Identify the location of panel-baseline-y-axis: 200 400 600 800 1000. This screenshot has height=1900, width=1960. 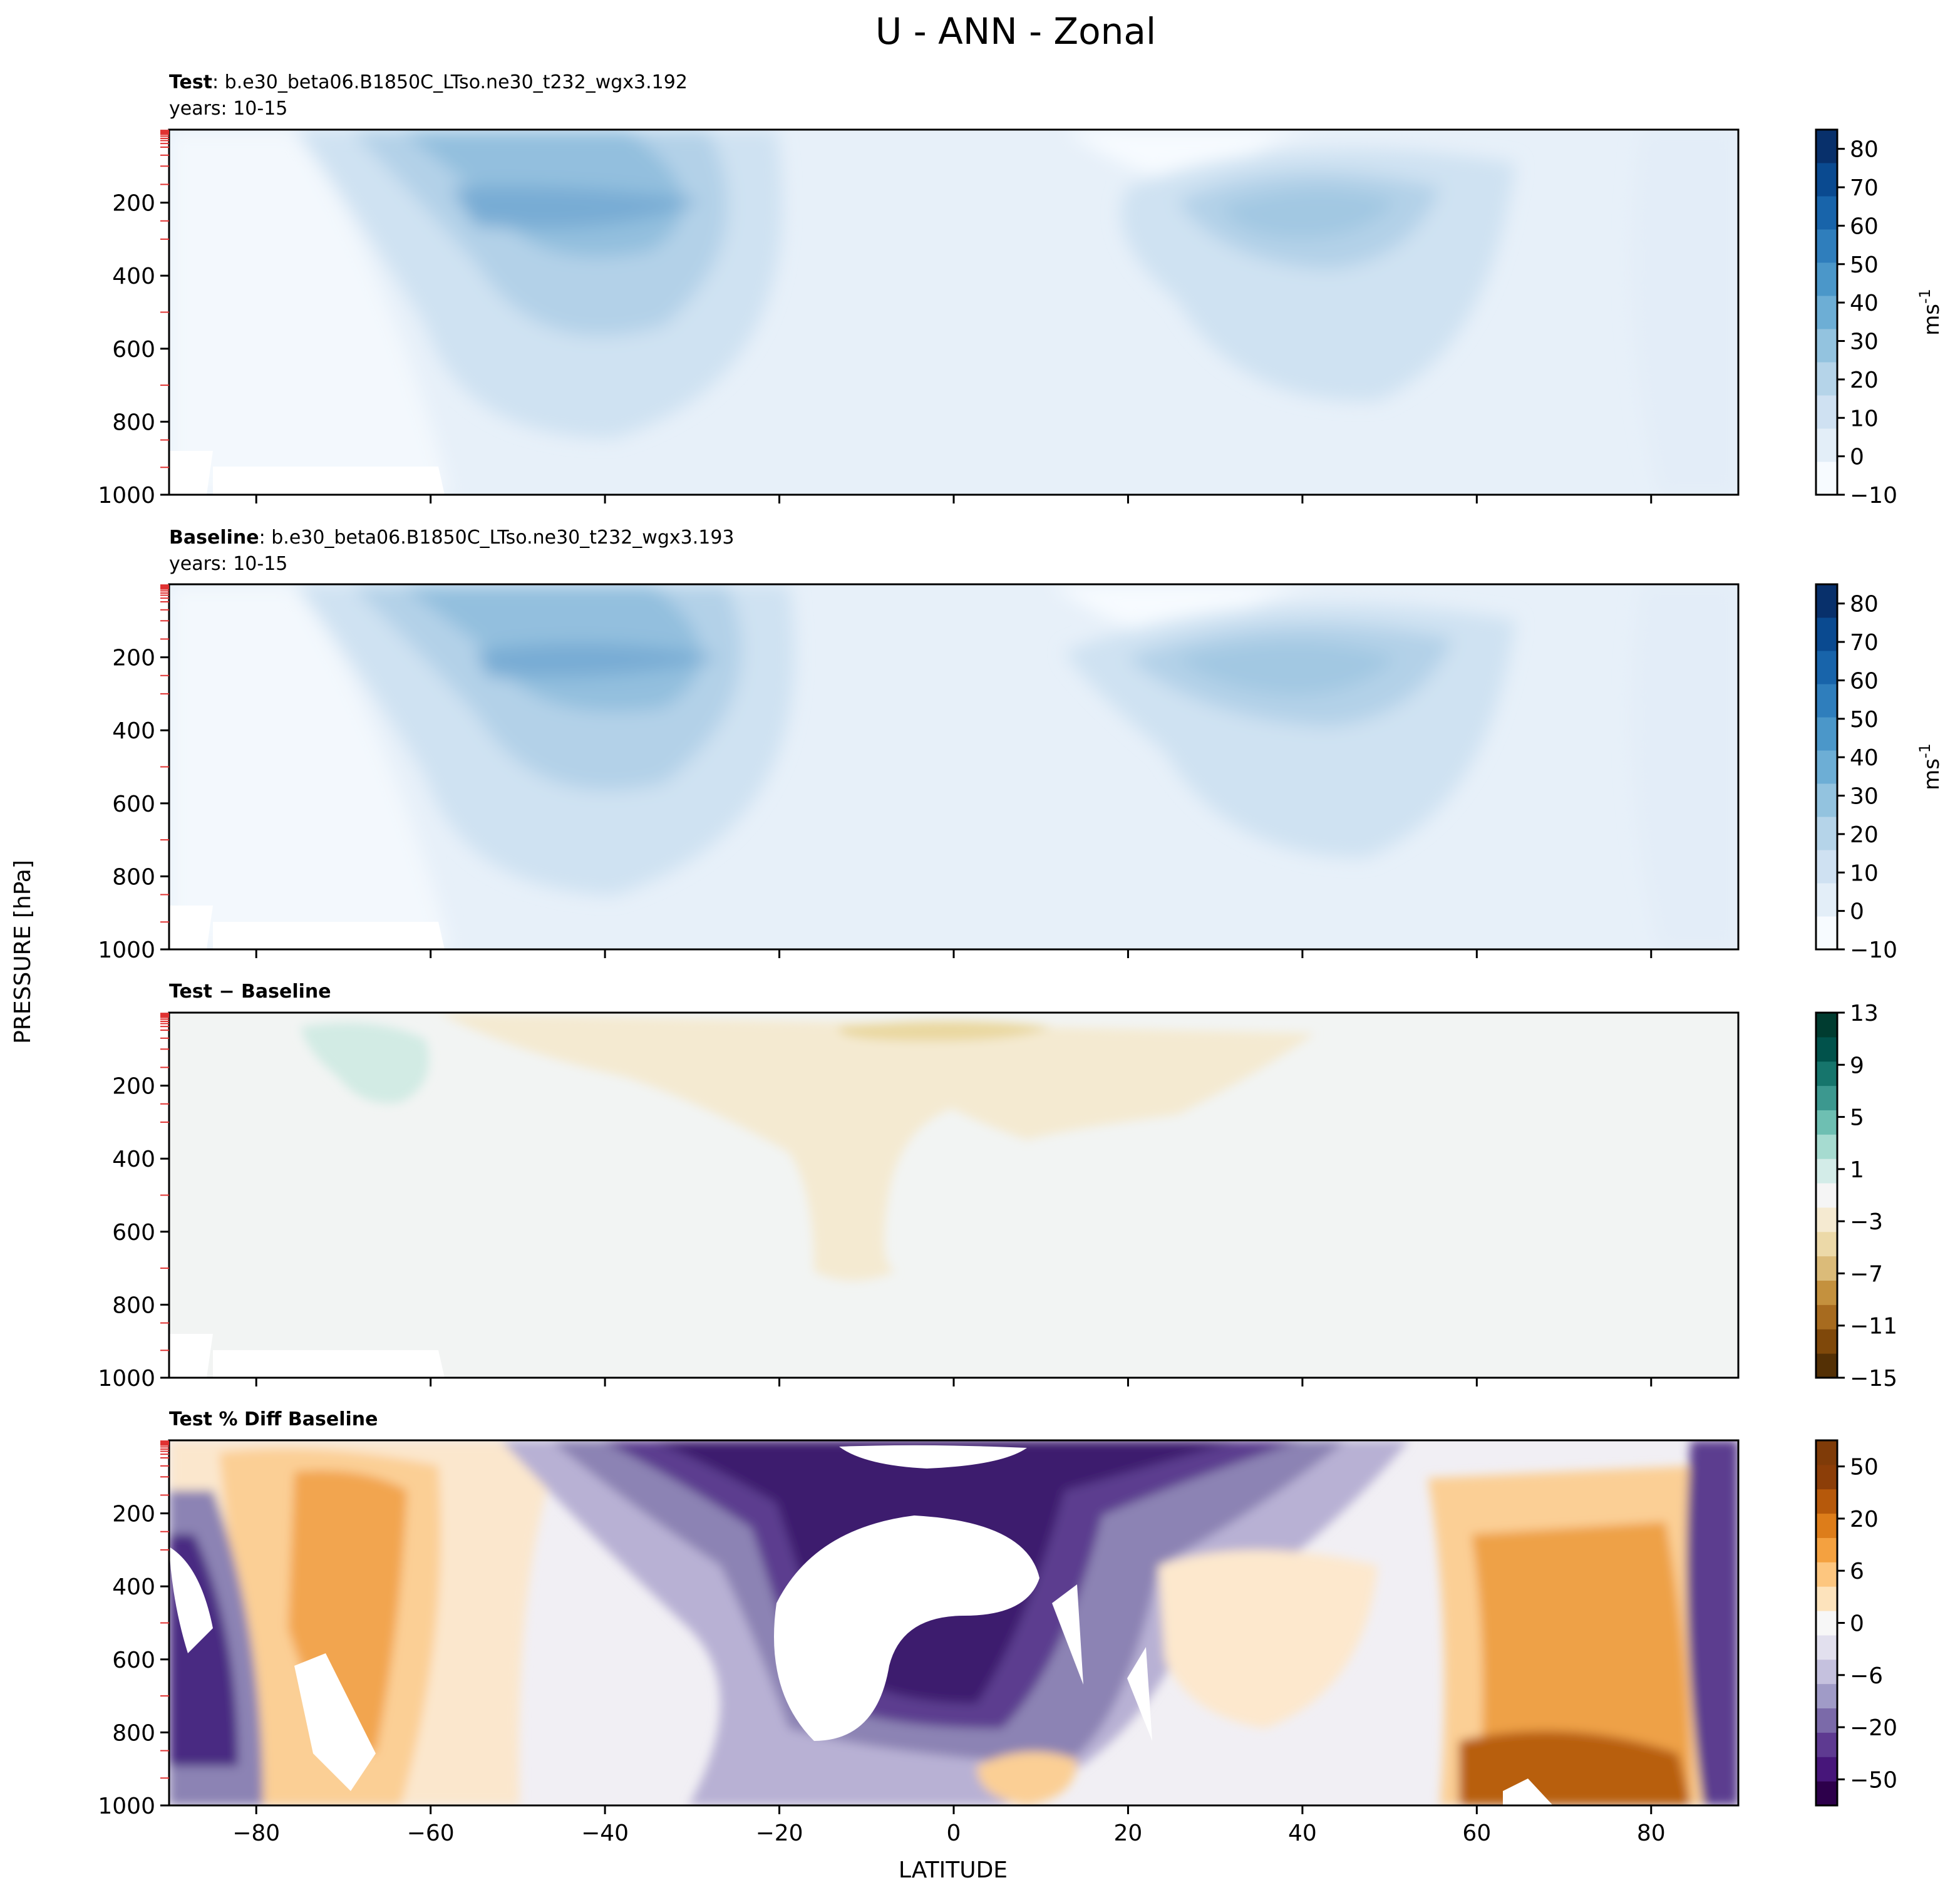
(133, 773).